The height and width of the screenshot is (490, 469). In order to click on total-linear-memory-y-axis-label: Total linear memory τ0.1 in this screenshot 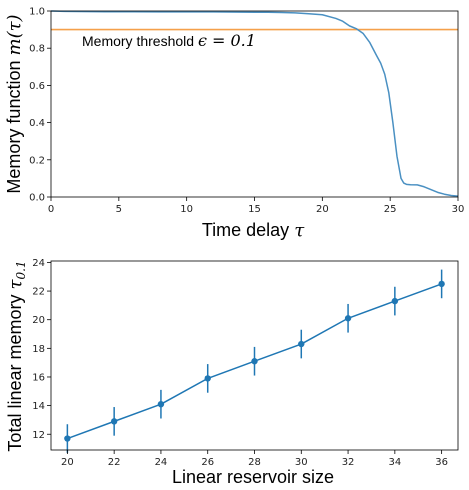, I will do `click(16, 355)`.